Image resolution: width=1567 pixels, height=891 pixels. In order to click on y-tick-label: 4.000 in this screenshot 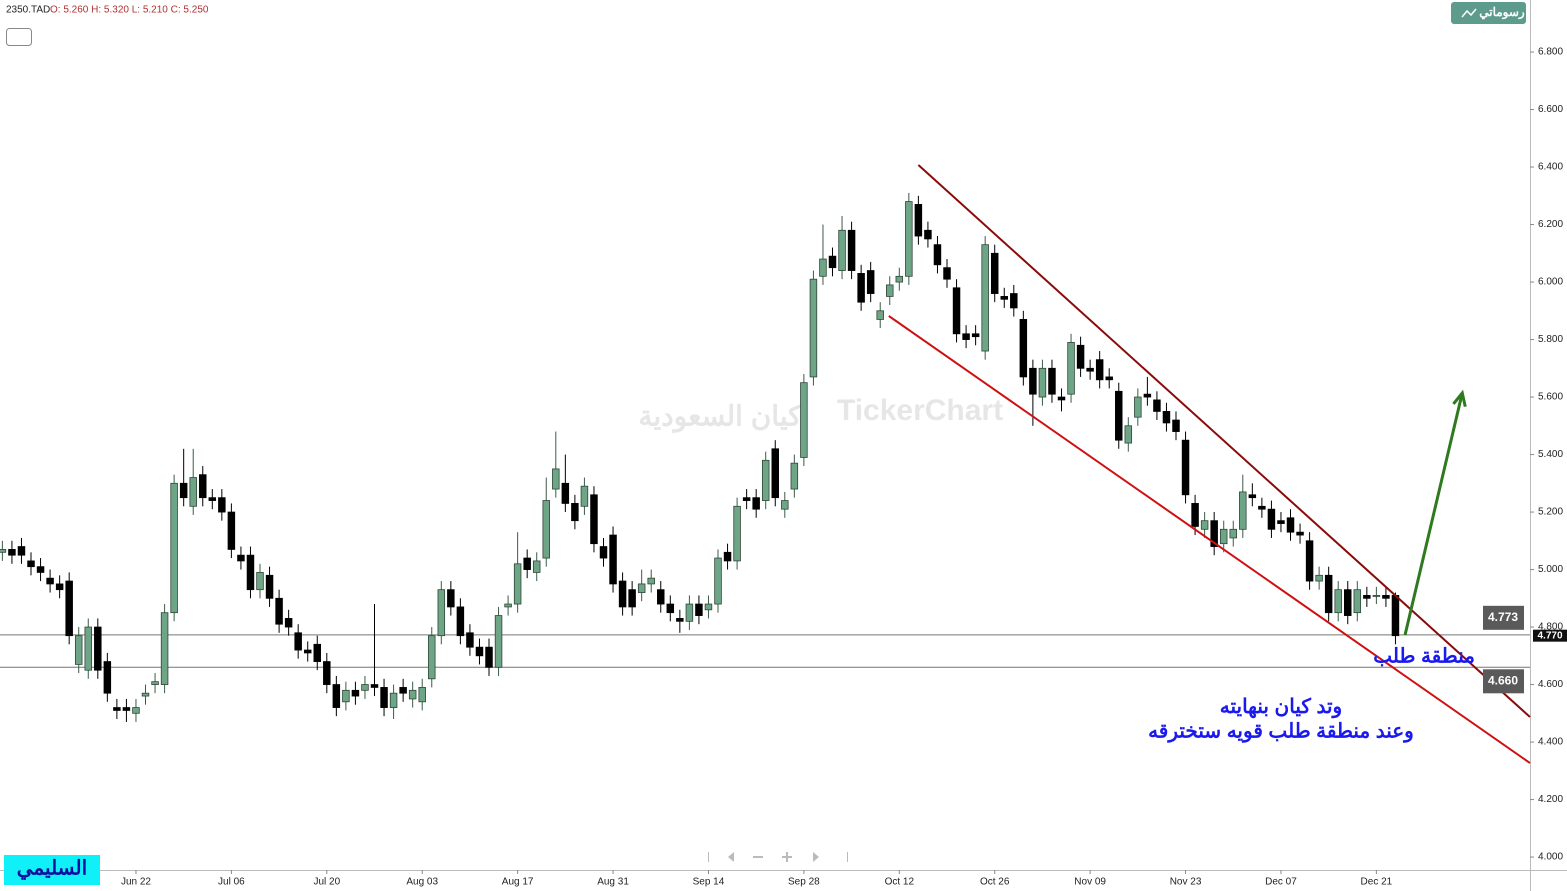, I will do `click(1550, 857)`.